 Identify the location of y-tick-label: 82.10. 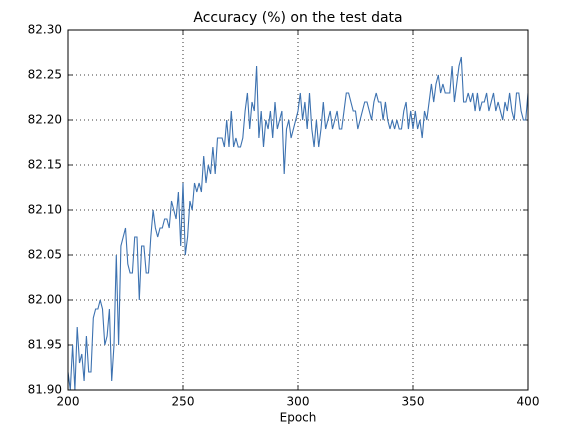
(45, 210).